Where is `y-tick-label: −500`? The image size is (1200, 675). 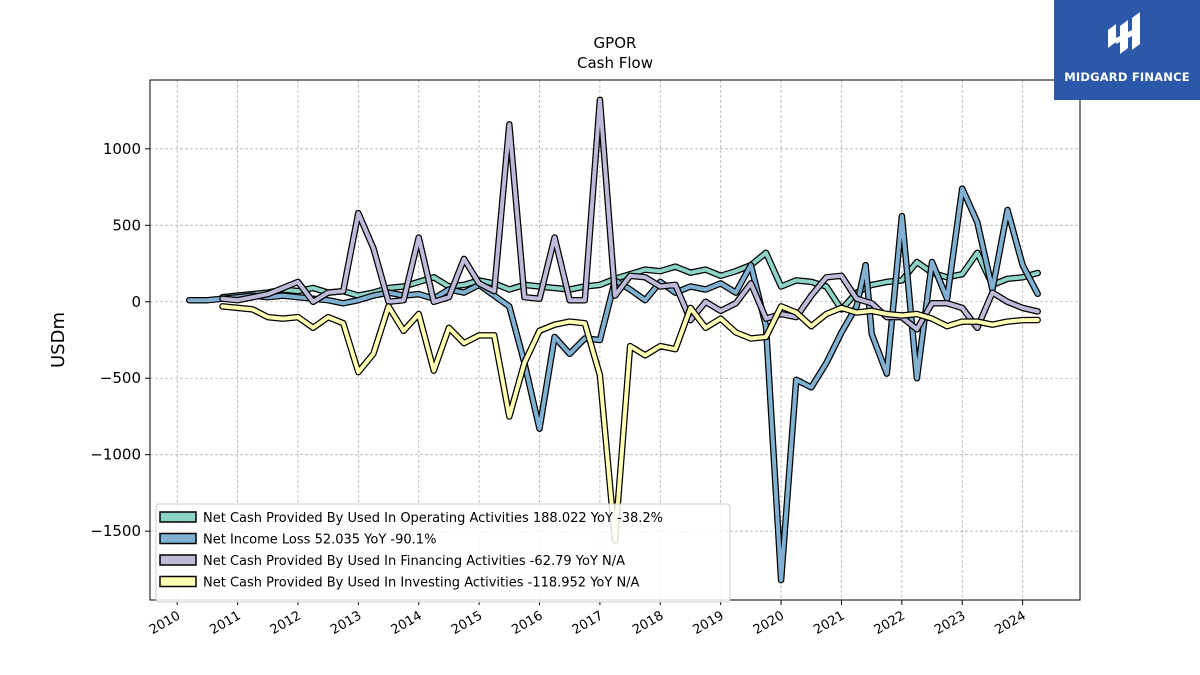 y-tick-label: −500 is located at coordinates (120, 378).